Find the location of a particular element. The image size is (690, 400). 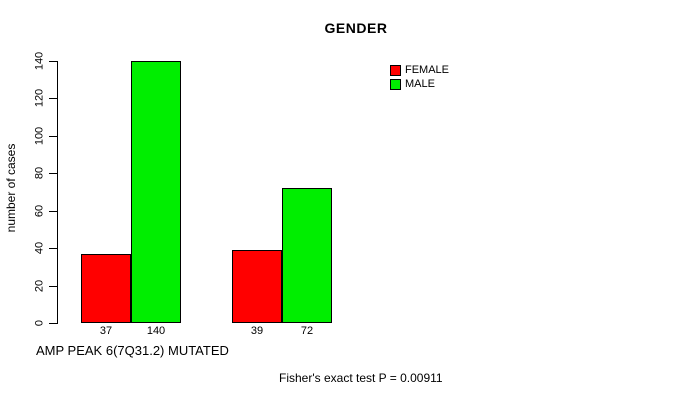

y-tick-label: 80 is located at coordinates (39, 173).